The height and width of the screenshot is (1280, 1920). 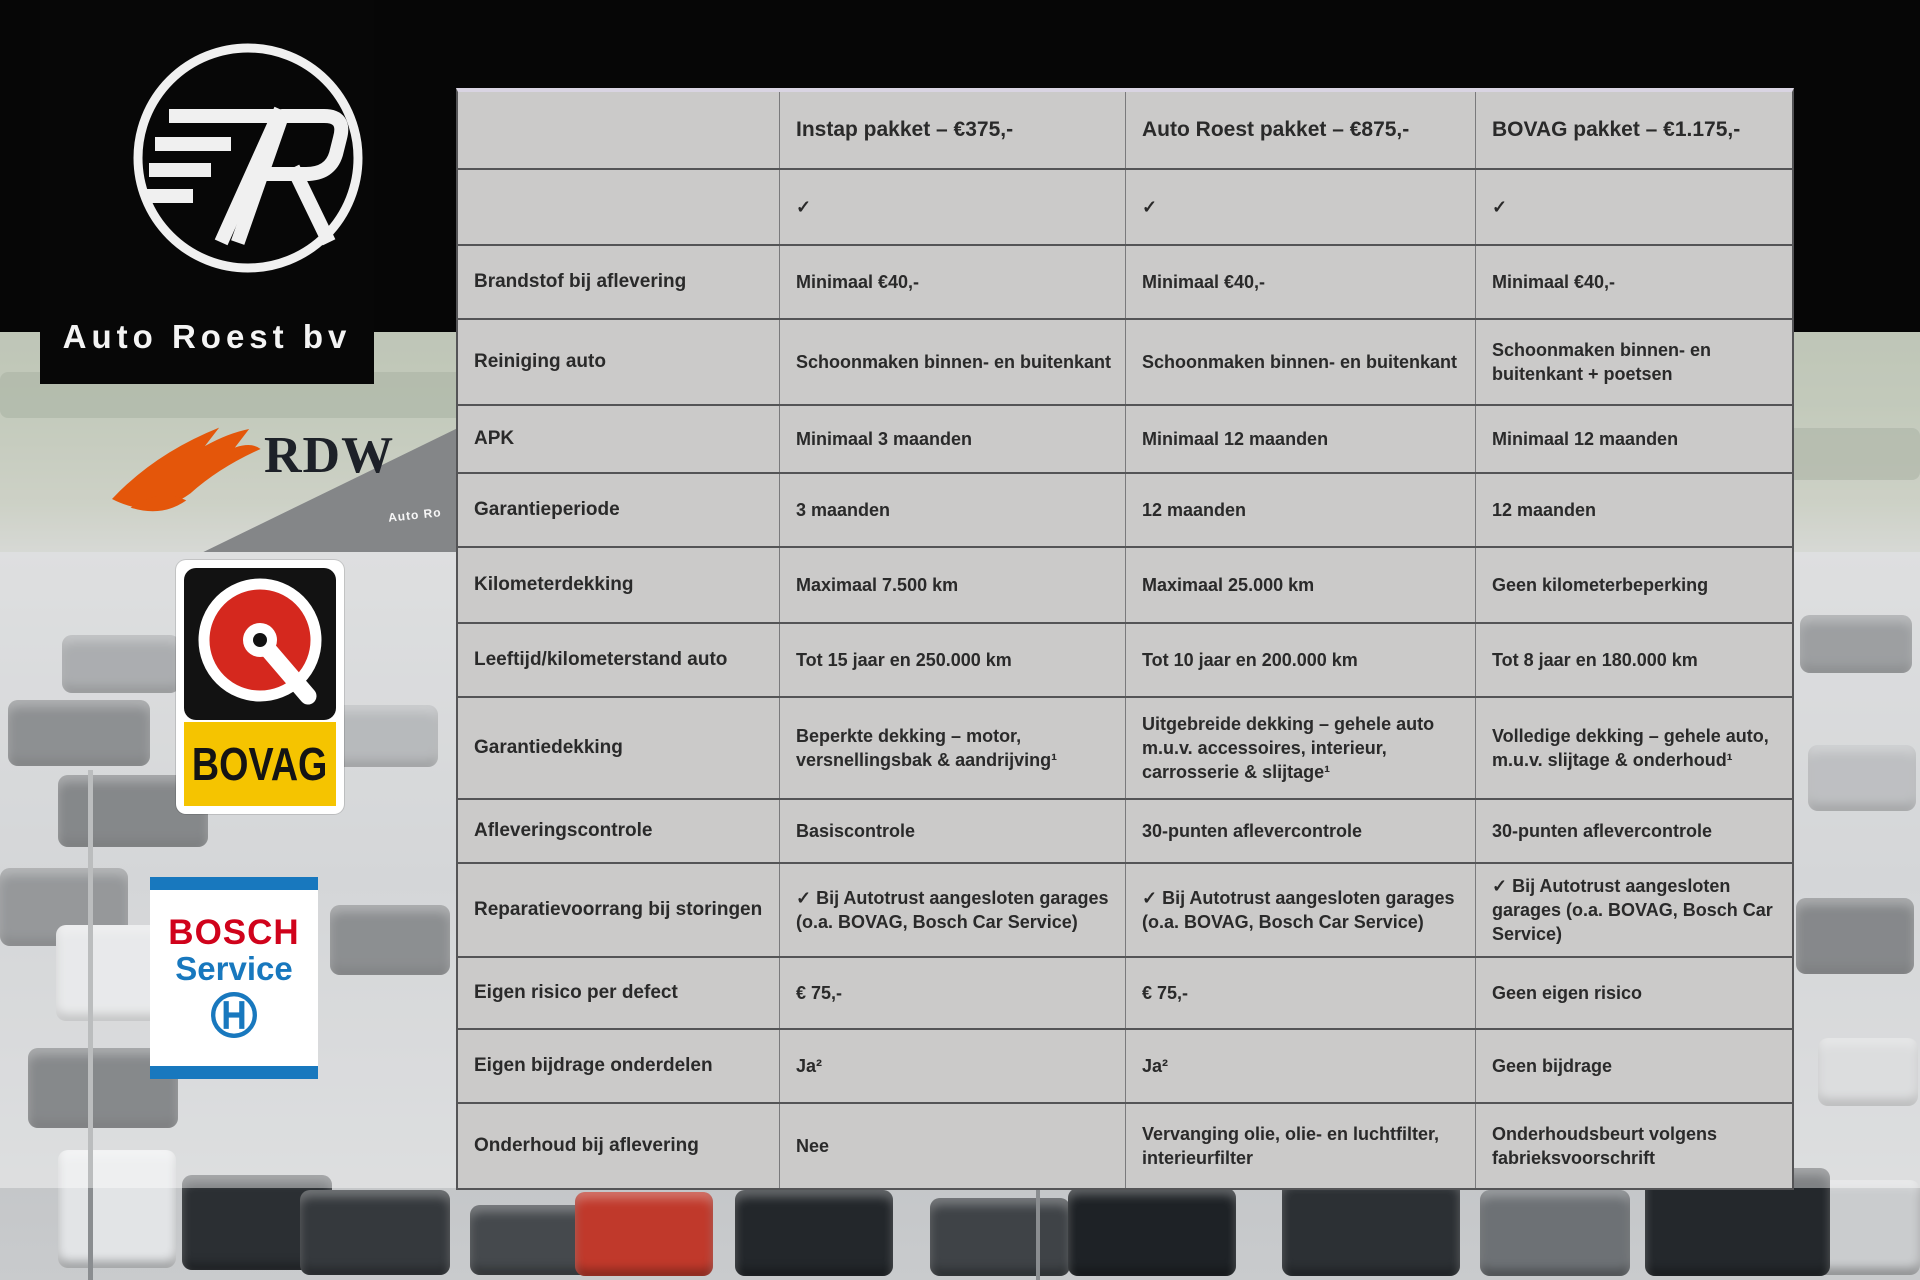 I want to click on bovag-yellow-band: BOVAG, so click(x=260, y=764).